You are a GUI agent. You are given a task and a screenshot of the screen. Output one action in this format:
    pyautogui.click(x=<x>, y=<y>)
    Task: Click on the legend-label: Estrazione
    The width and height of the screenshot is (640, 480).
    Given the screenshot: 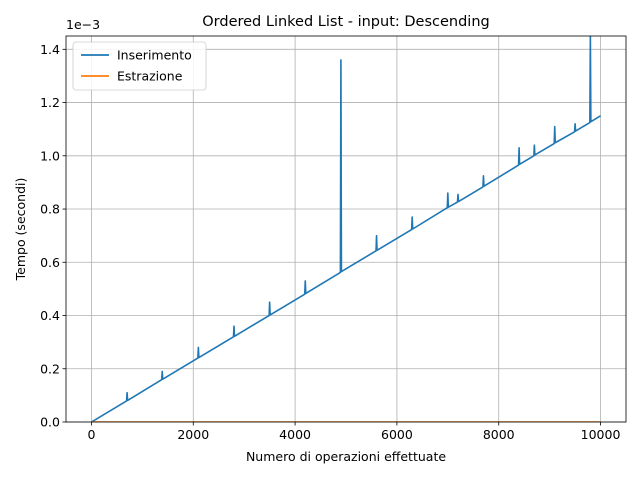 What is the action you would take?
    pyautogui.click(x=150, y=76)
    